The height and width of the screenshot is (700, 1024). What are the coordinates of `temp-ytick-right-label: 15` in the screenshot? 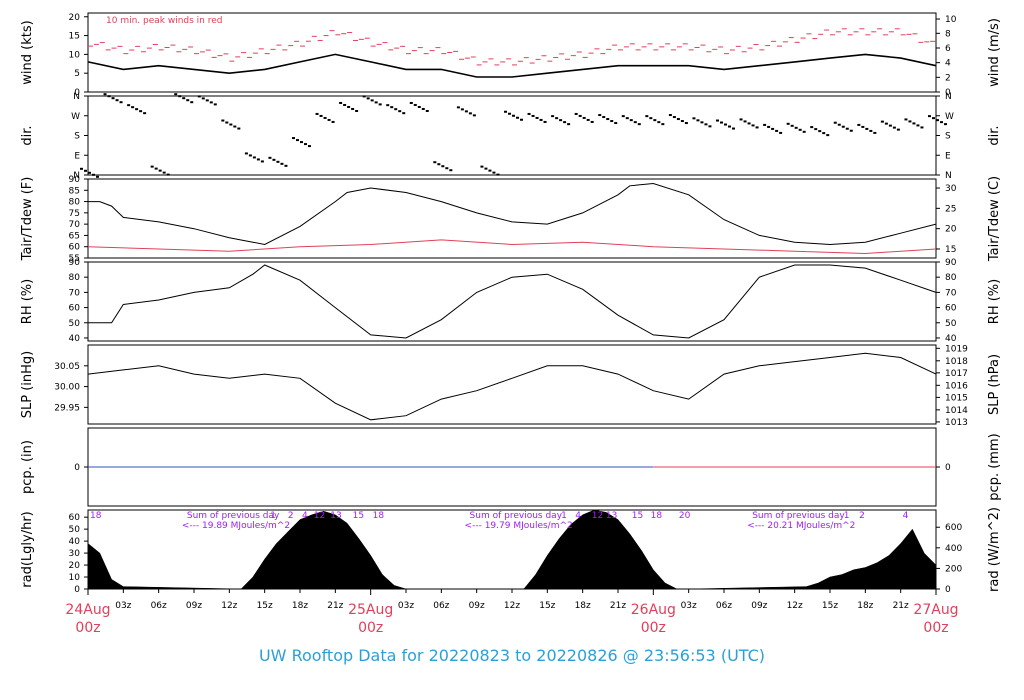 It's located at (950, 250).